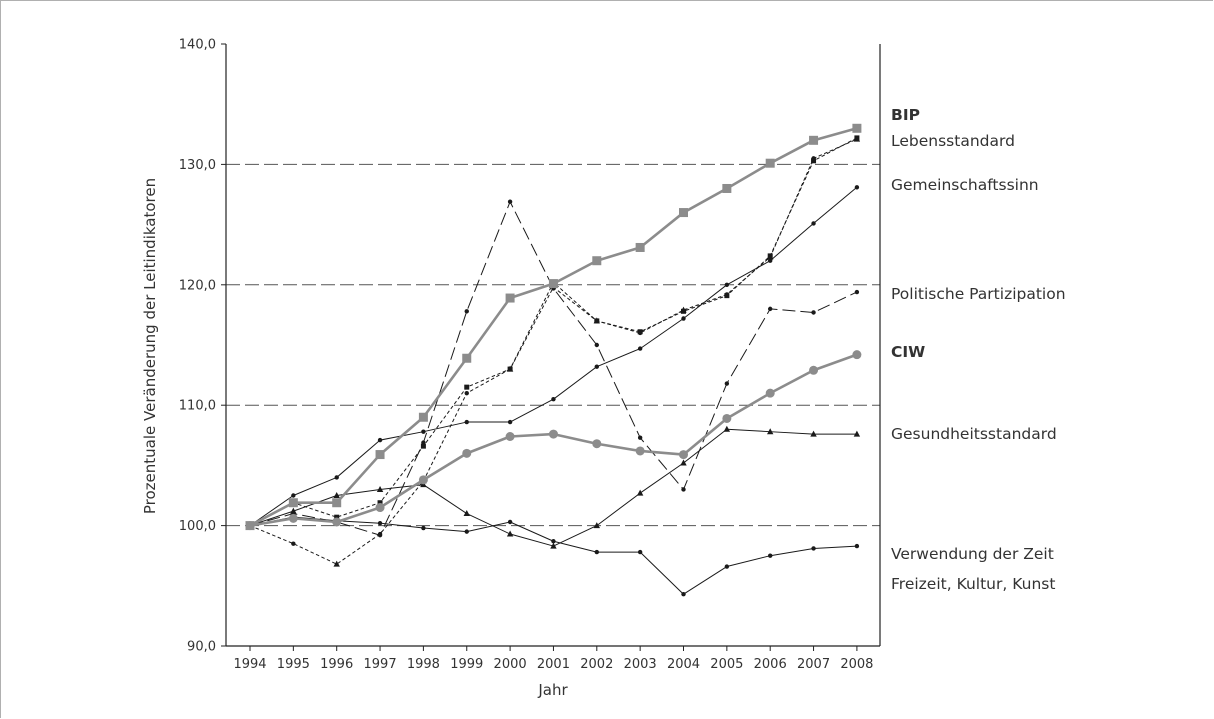 This screenshot has height=719, width=1214. Describe the element at coordinates (978, 294) in the screenshot. I see `legend-label: Politische Partizipation` at that location.